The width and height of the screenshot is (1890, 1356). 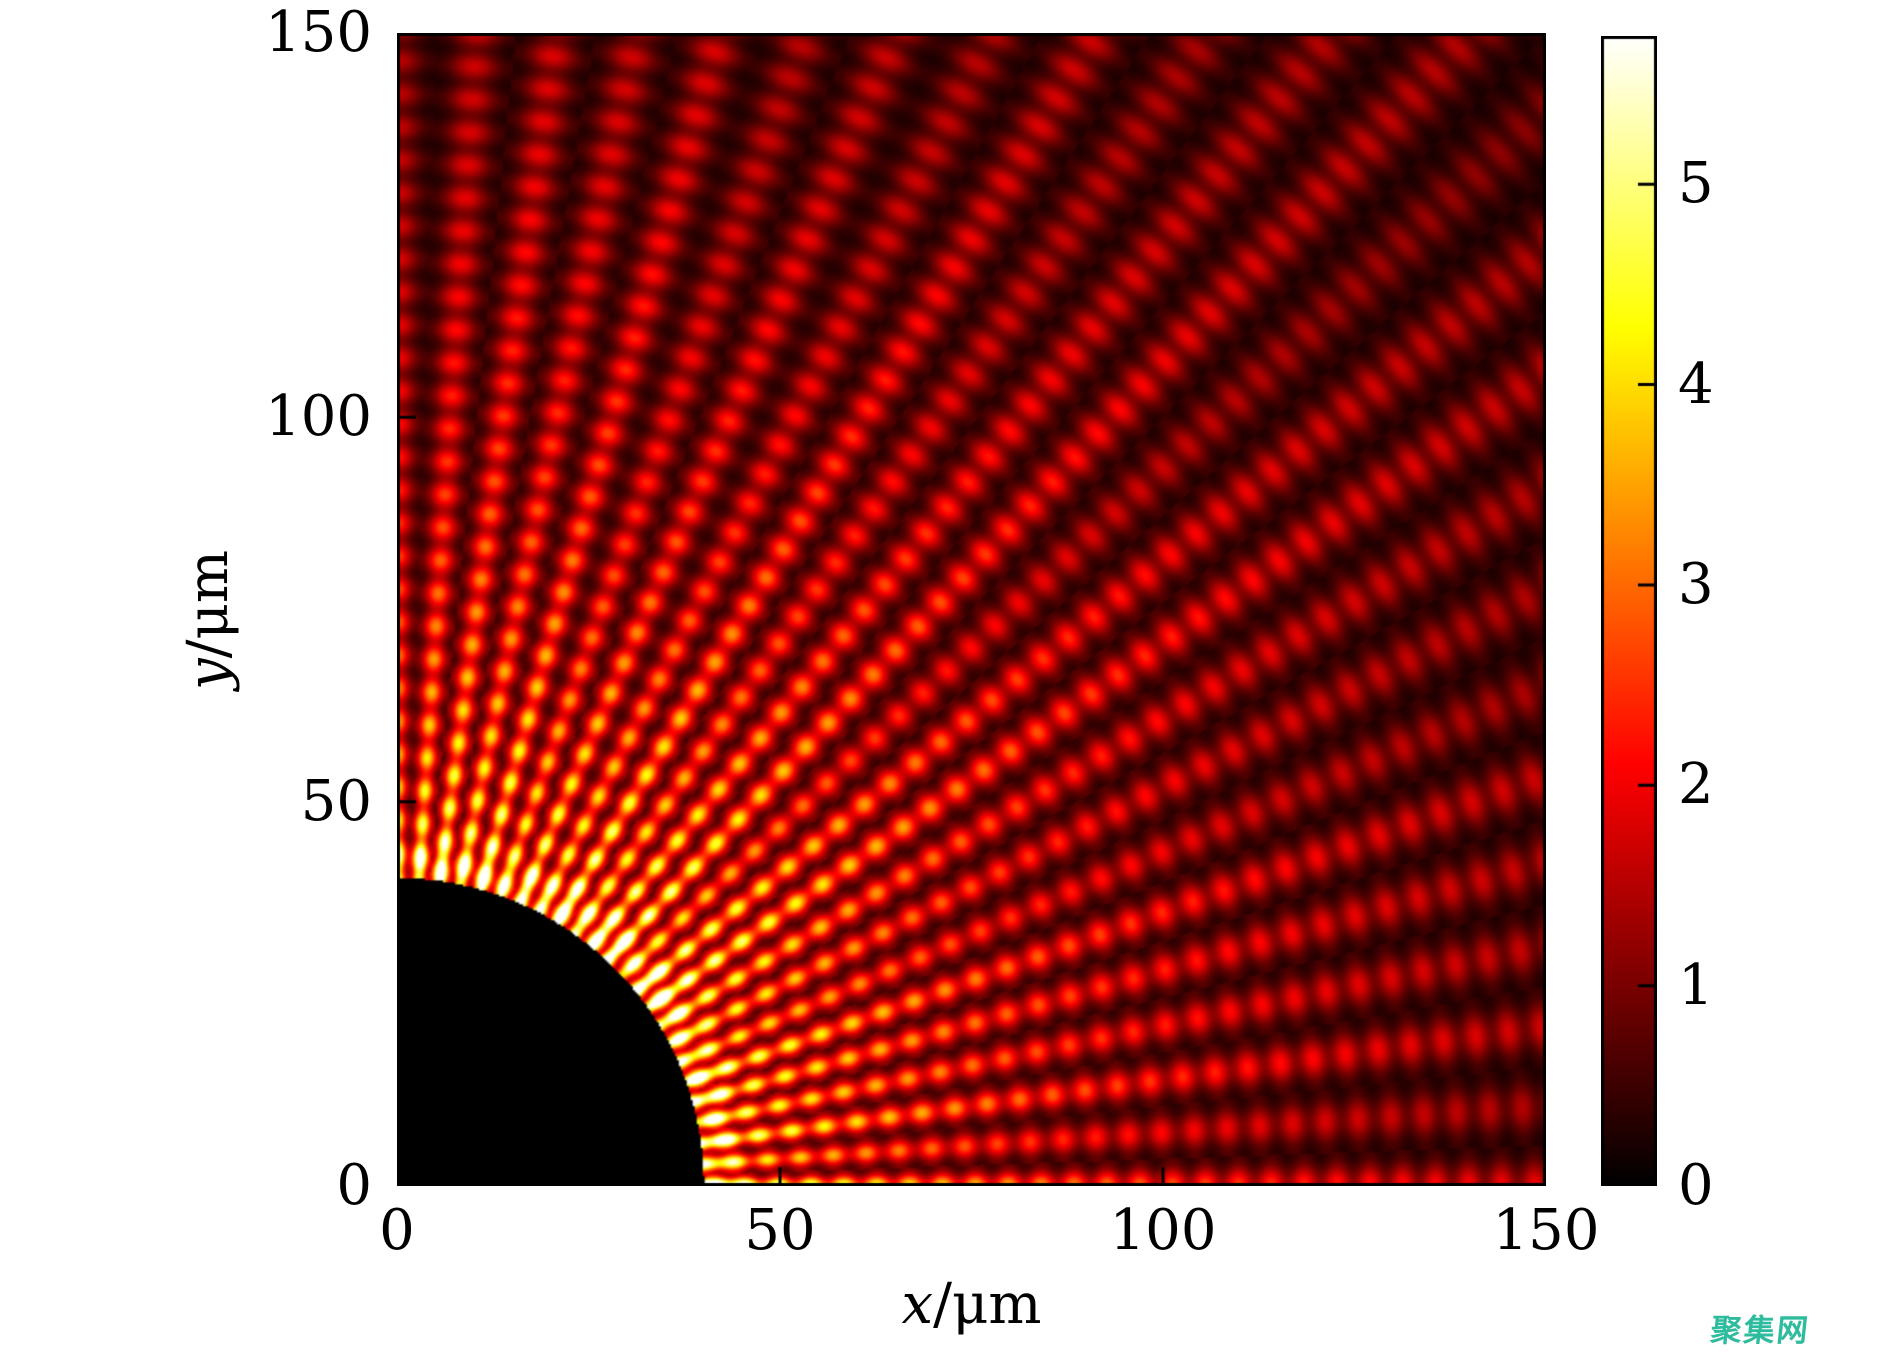 What do you see at coordinates (1163, 1230) in the screenshot?
I see `x-tick-label: 100` at bounding box center [1163, 1230].